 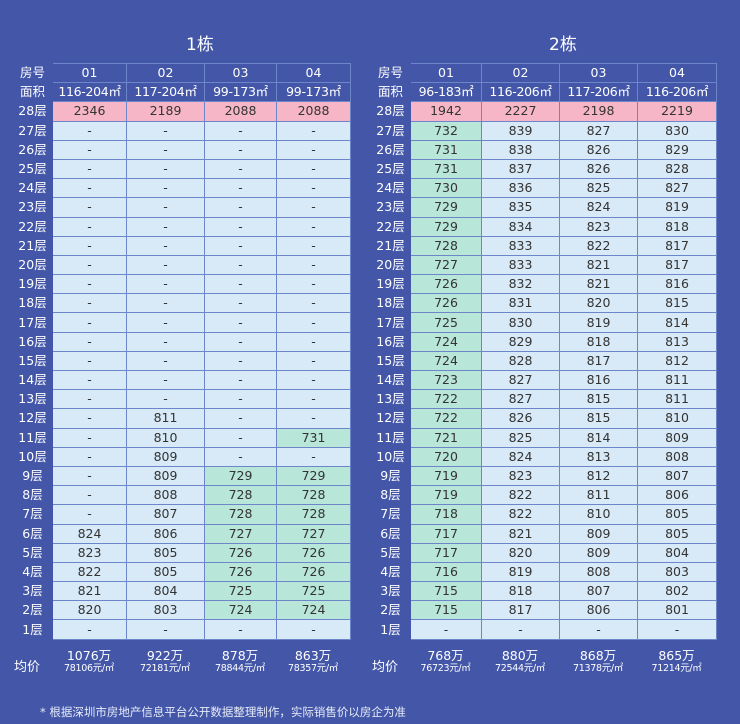 What do you see at coordinates (182, 341) in the screenshot?
I see `floor-row: 16层 - - - -` at bounding box center [182, 341].